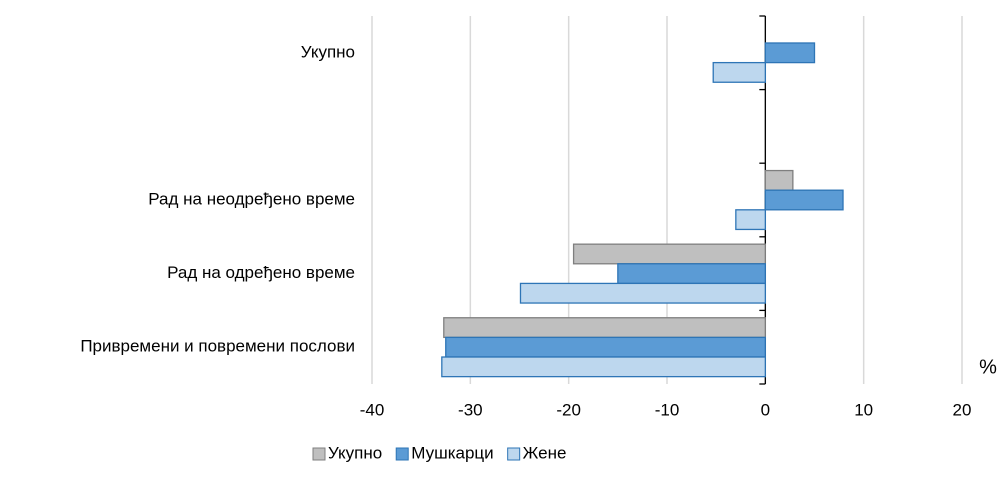 The width and height of the screenshot is (1003, 494). What do you see at coordinates (962, 409) in the screenshot?
I see `x-tick-label: 20` at bounding box center [962, 409].